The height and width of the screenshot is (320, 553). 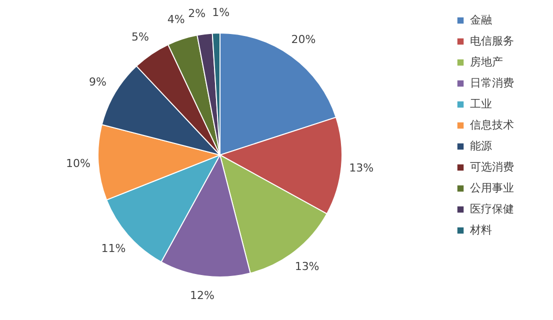 What do you see at coordinates (492, 125) in the screenshot?
I see `legend-label: 信息技术` at bounding box center [492, 125].